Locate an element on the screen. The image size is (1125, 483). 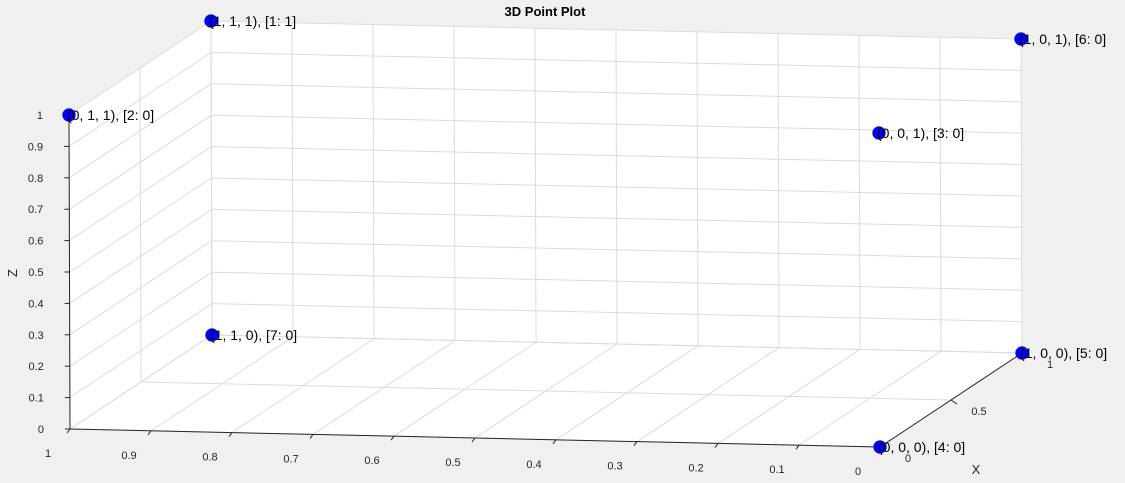
chart-title: 3D Point Plot is located at coordinates (546, 11).